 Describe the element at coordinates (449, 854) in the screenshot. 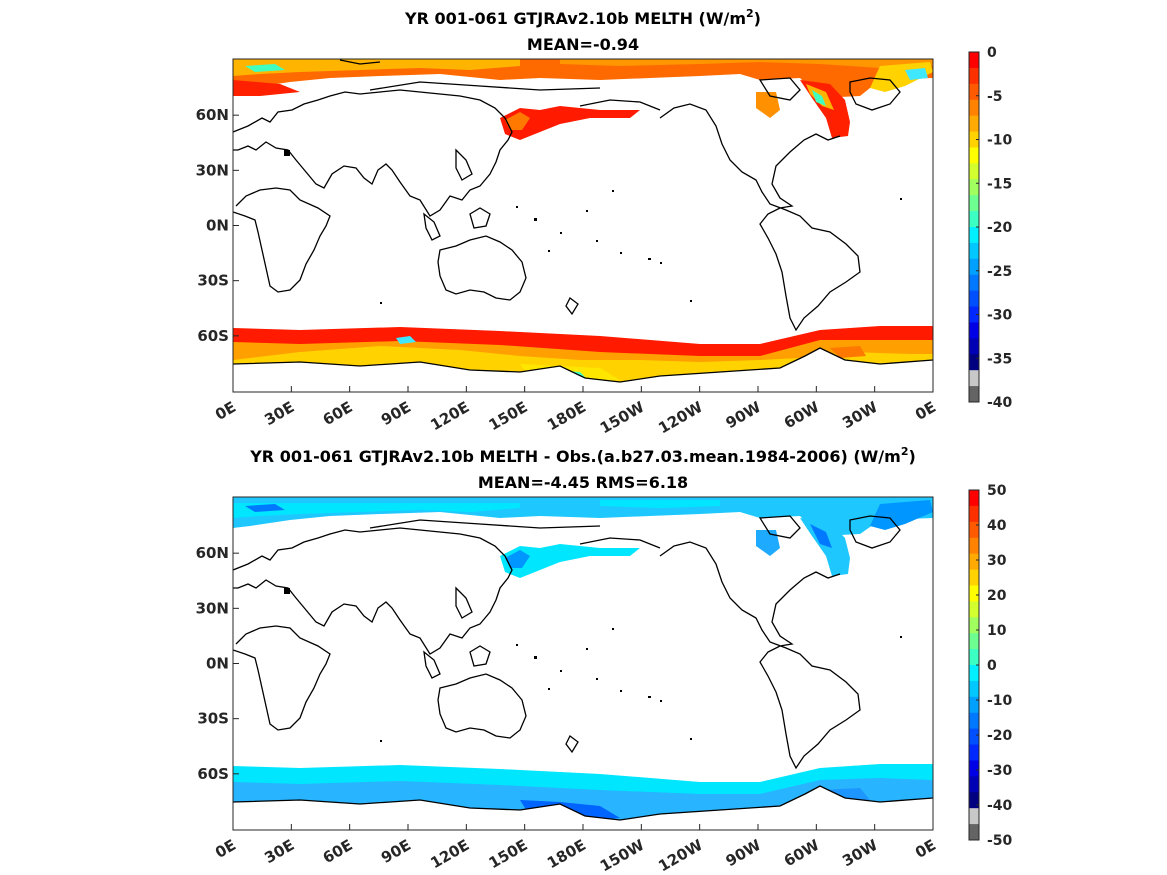

I see `x-tick-label: 120E` at that location.